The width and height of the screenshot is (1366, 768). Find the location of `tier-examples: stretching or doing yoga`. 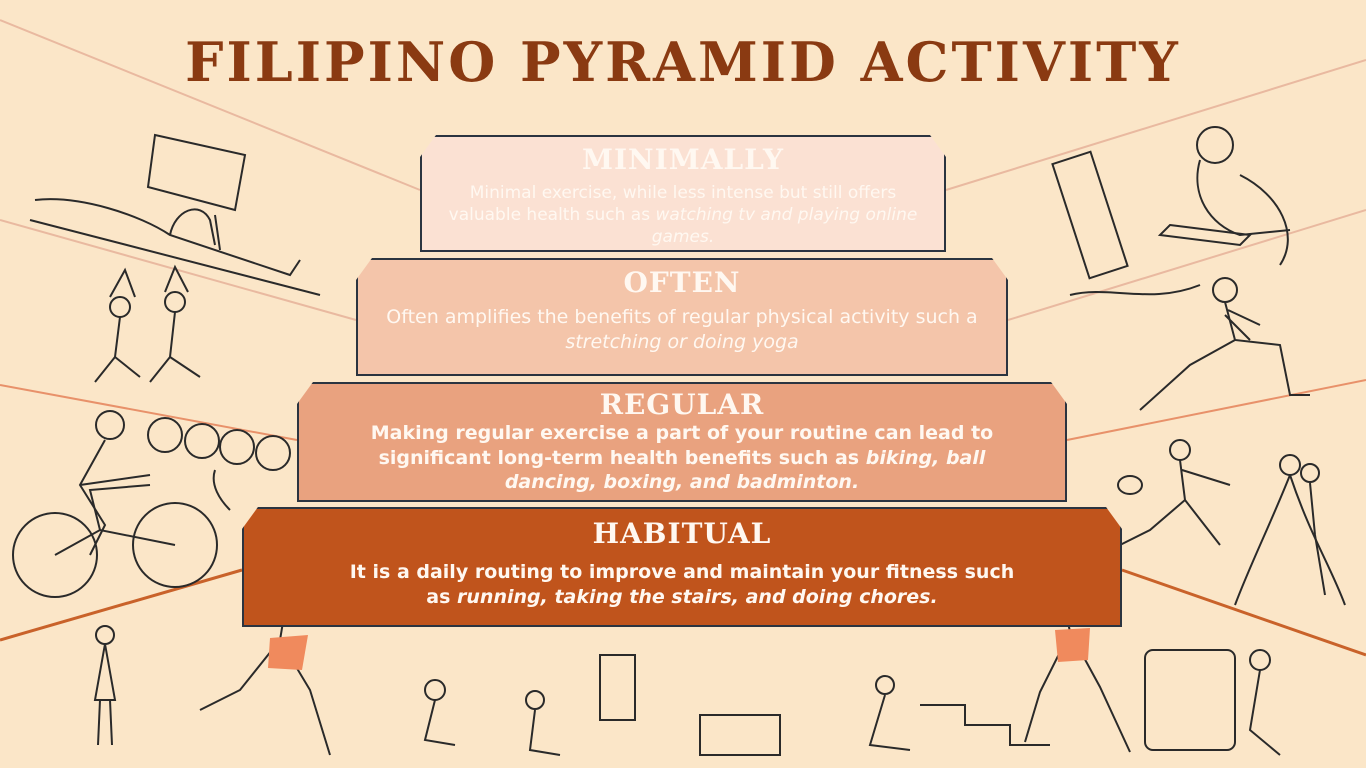

tier-examples: stretching or doing yoga is located at coordinates (682, 341).